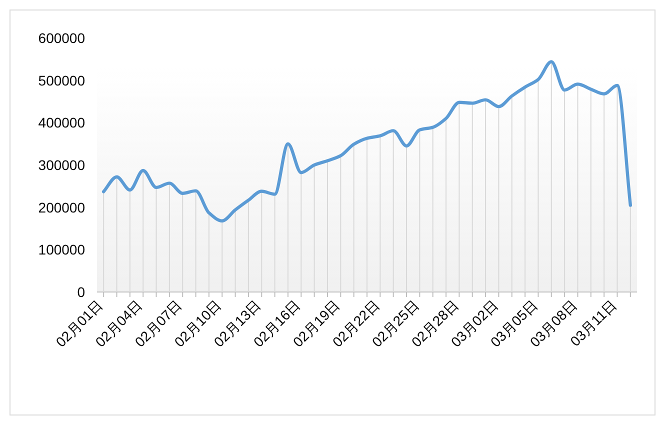  I want to click on y-tick-label: 0, so click(81, 292).